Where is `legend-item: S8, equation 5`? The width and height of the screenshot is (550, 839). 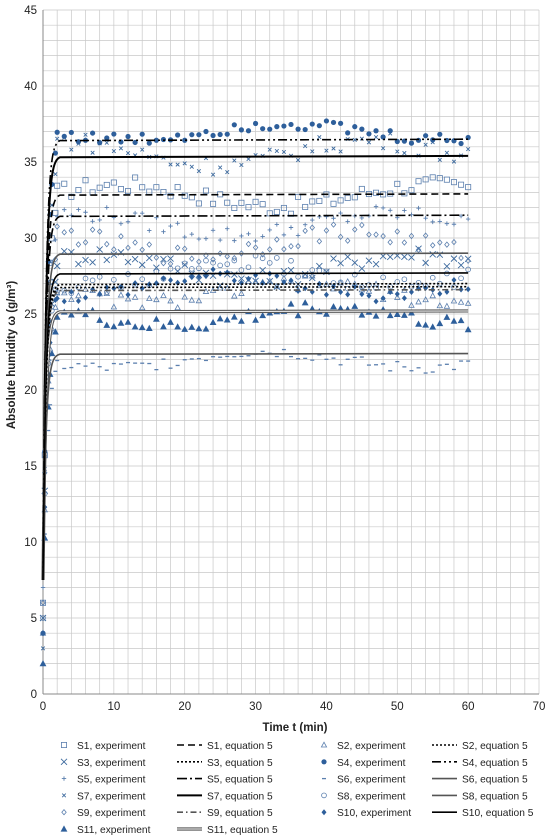
legend-item: S8, equation 5 is located at coordinates (480, 796).